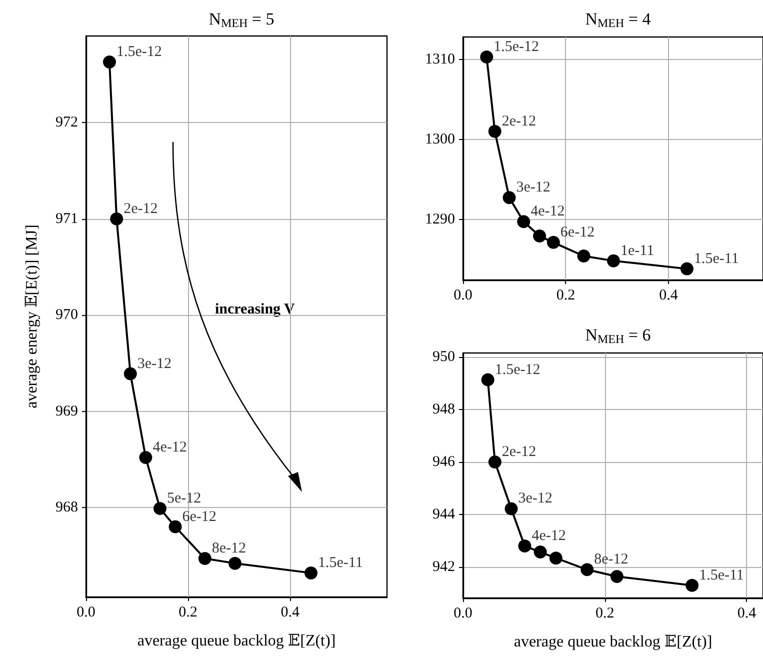 The height and width of the screenshot is (666, 763). I want to click on y-tick-label: 970, so click(67, 315).